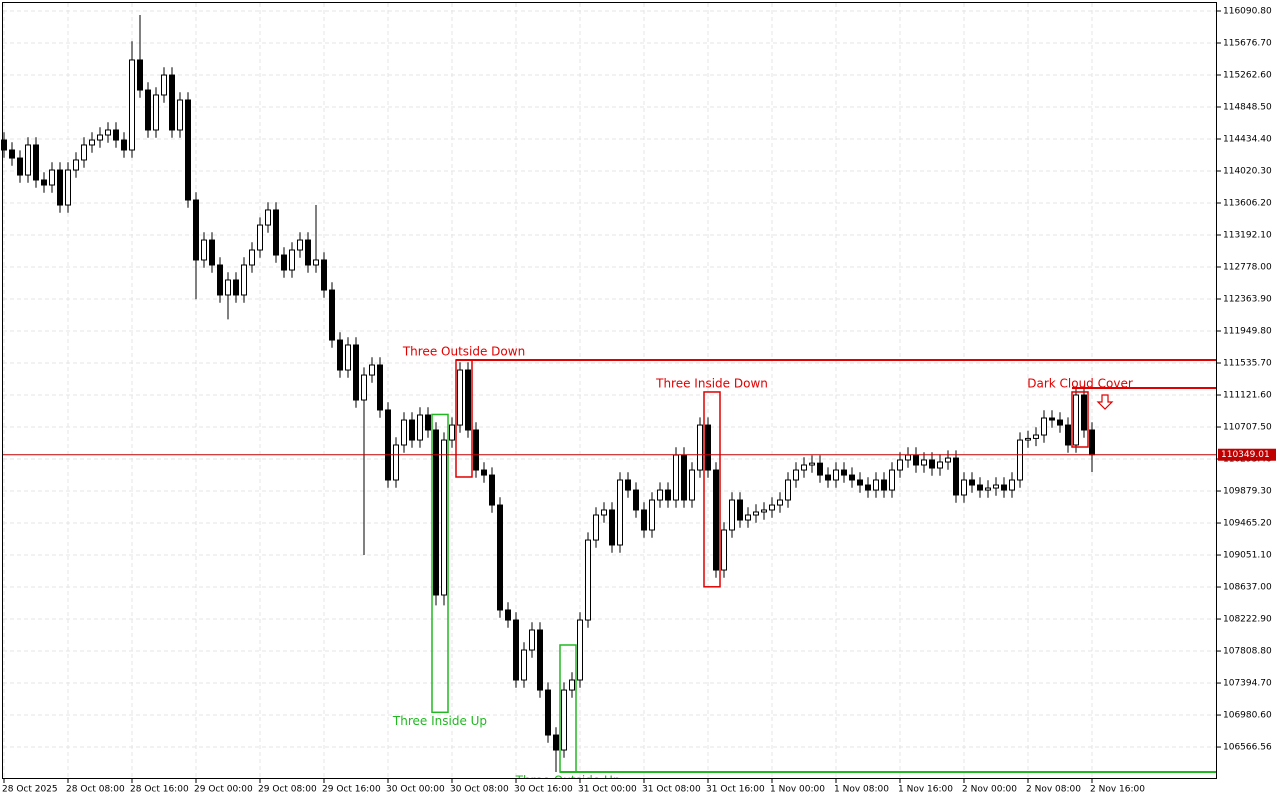 This screenshot has width=1280, height=800. Describe the element at coordinates (1053, 790) in the screenshot. I see `x-tick-label: 2 Nov 08:00` at that location.